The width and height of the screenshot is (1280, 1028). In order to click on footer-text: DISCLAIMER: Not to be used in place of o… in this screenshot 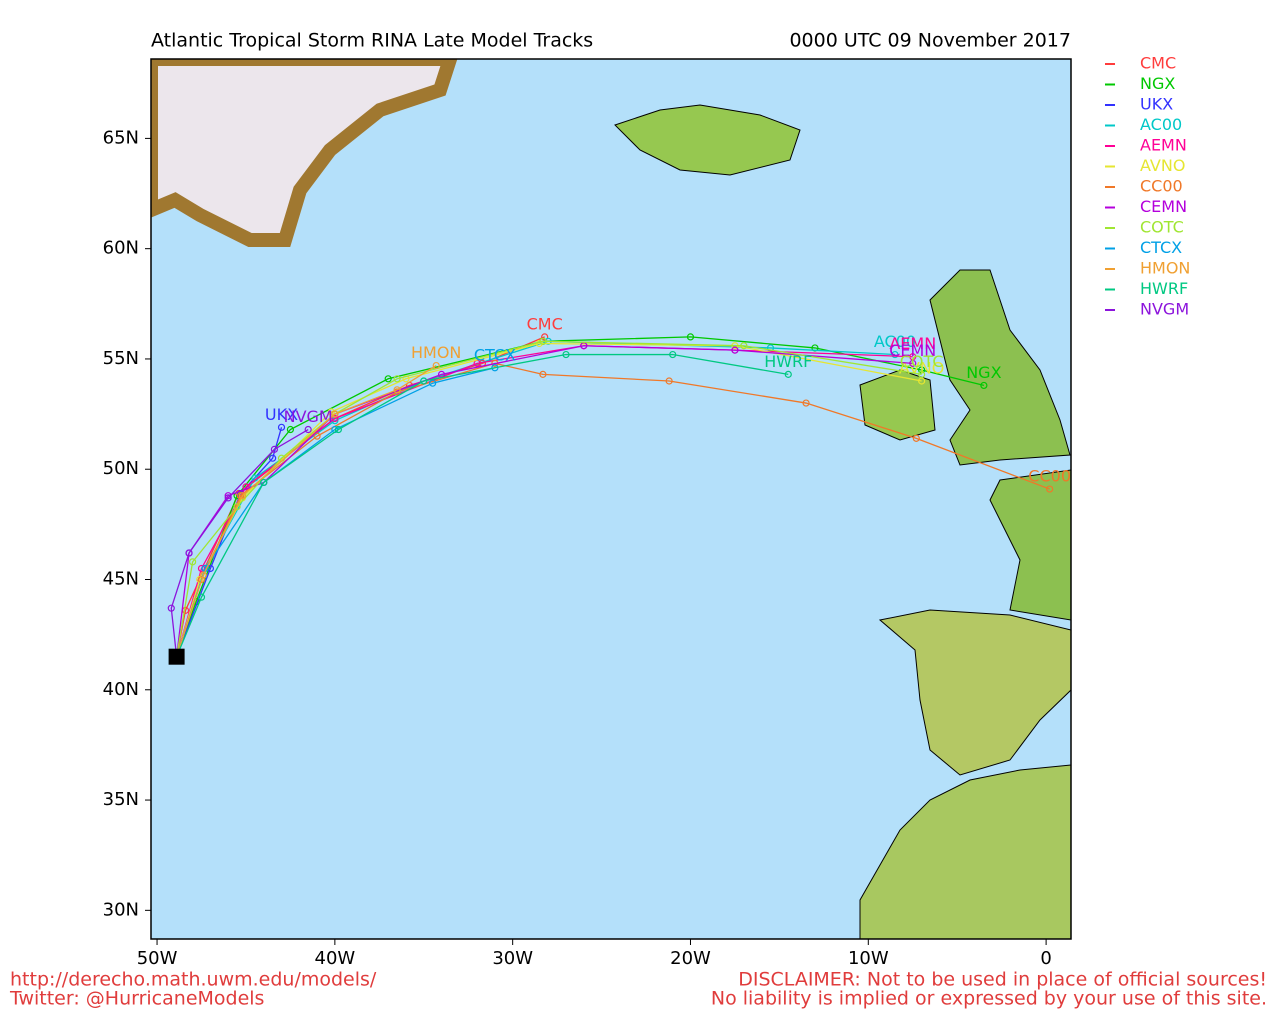, I will do `click(1002, 980)`.